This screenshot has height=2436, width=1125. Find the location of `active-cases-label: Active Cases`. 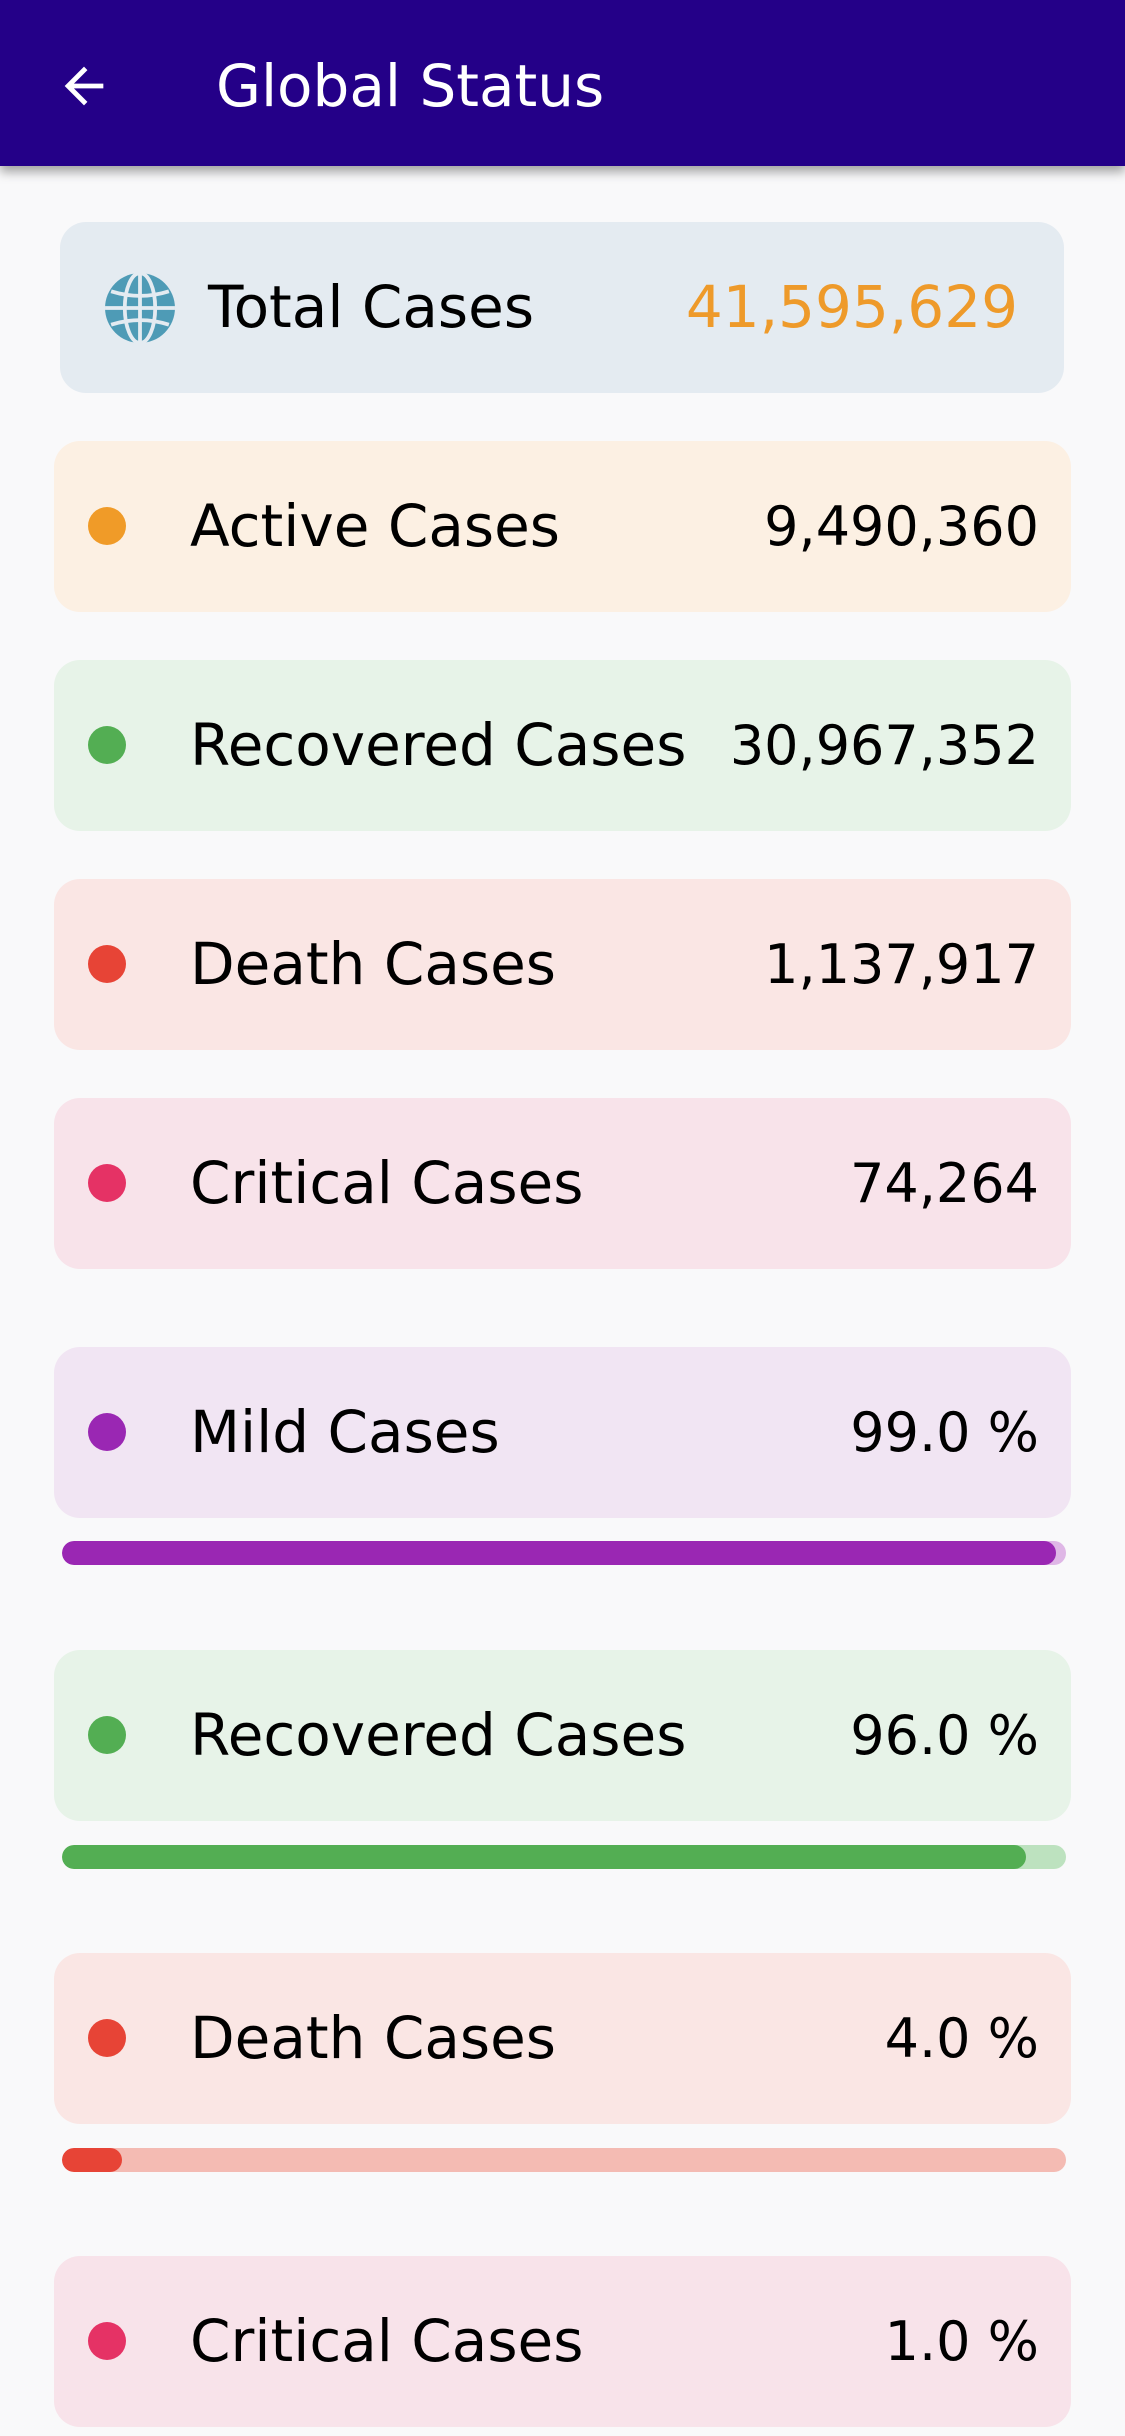

active-cases-label: Active Cases is located at coordinates (375, 526).